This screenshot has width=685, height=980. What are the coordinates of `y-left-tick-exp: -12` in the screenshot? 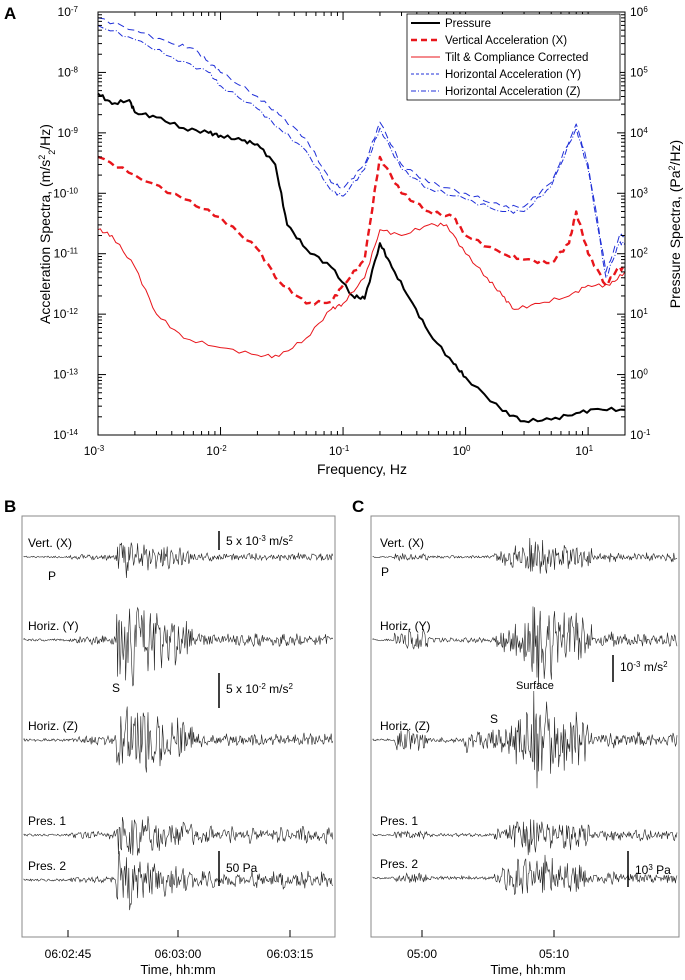 It's located at (72, 311).